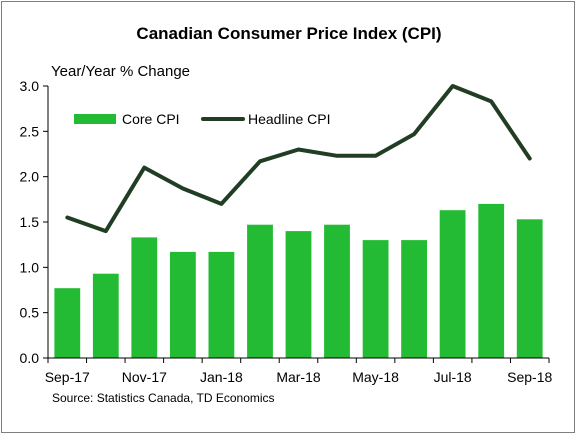  I want to click on x-tick-label: Jan-18, so click(221, 377).